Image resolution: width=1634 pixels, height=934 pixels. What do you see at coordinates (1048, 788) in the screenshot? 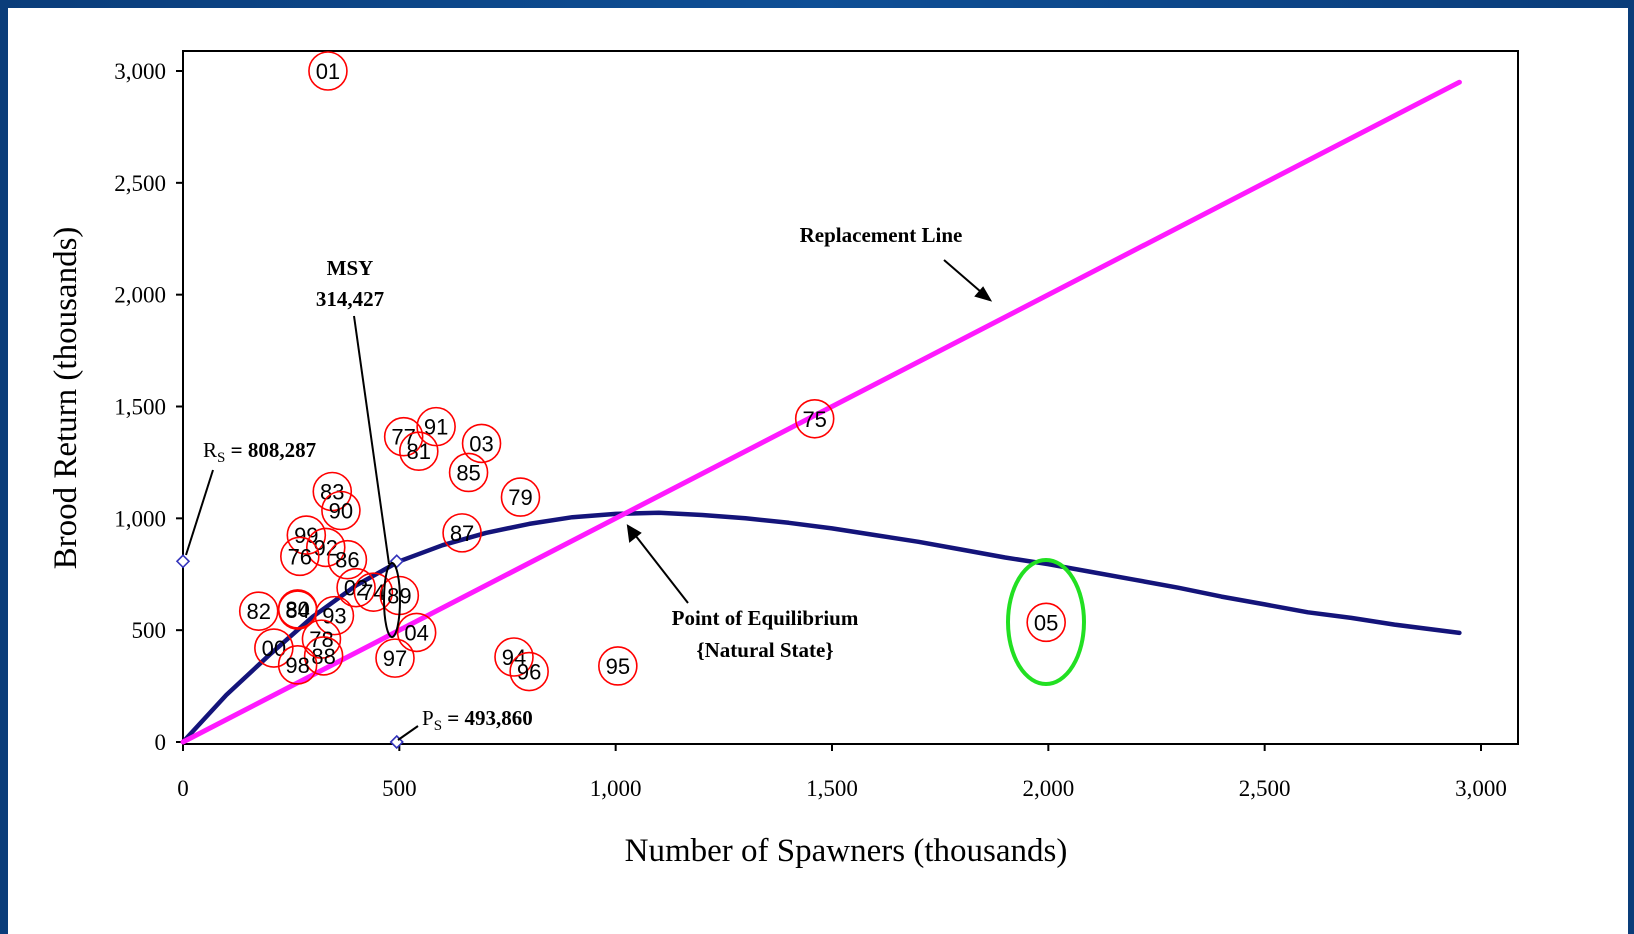
I see `x-tick-label: 2,000` at bounding box center [1048, 788].